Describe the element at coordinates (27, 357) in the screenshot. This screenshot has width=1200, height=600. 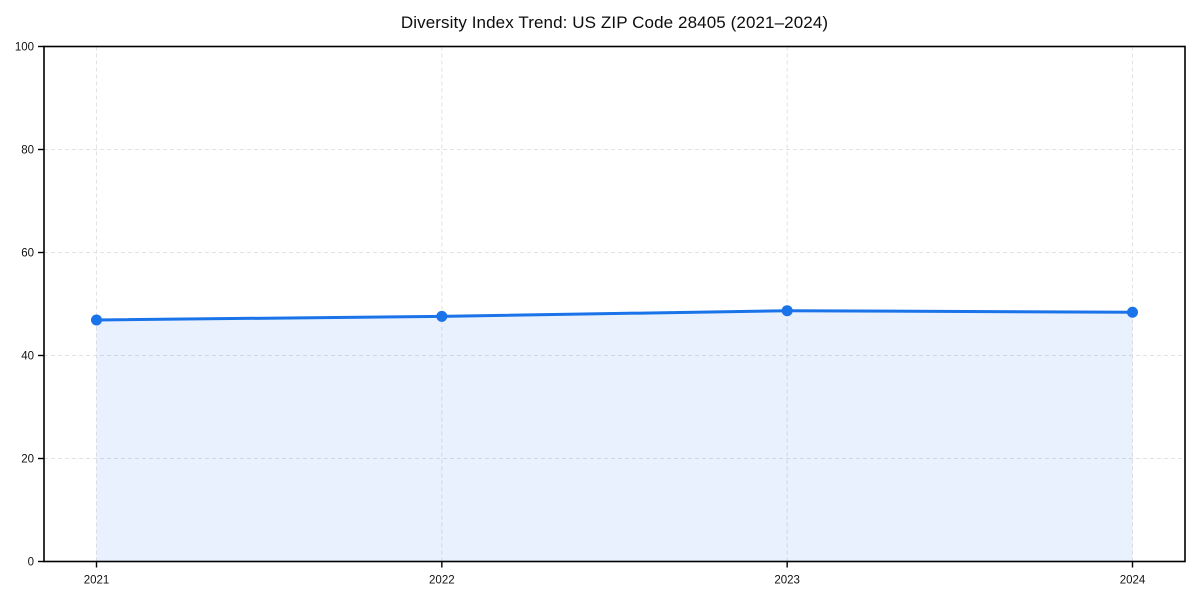
I see `y-tick-label: 40` at that location.